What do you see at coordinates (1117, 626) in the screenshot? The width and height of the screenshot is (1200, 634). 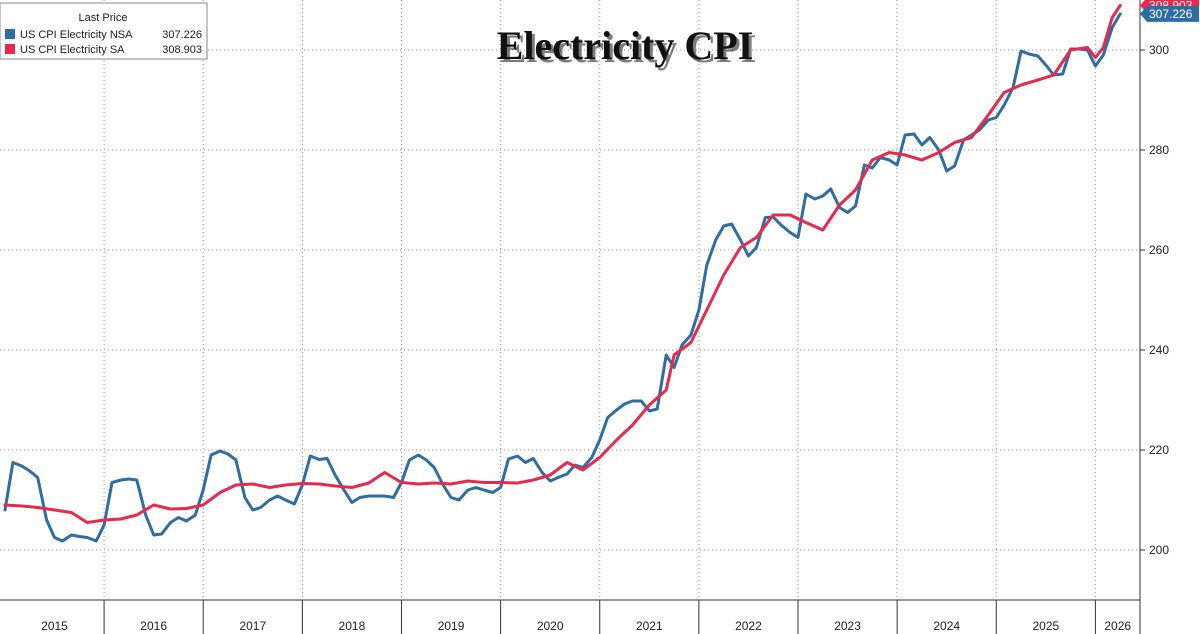 I see `x-tick-label: 2026` at bounding box center [1117, 626].